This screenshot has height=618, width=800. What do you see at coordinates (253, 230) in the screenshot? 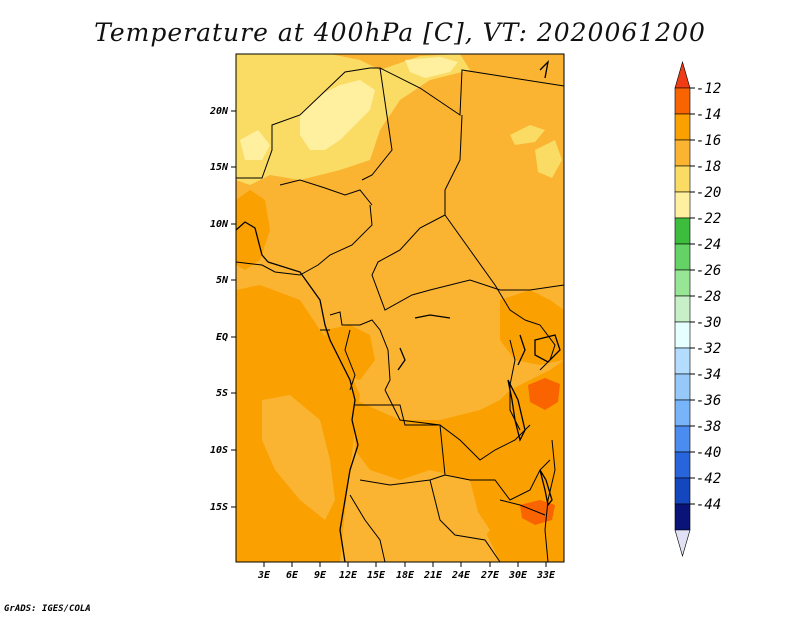
I see `field-warm-gulf` at bounding box center [253, 230].